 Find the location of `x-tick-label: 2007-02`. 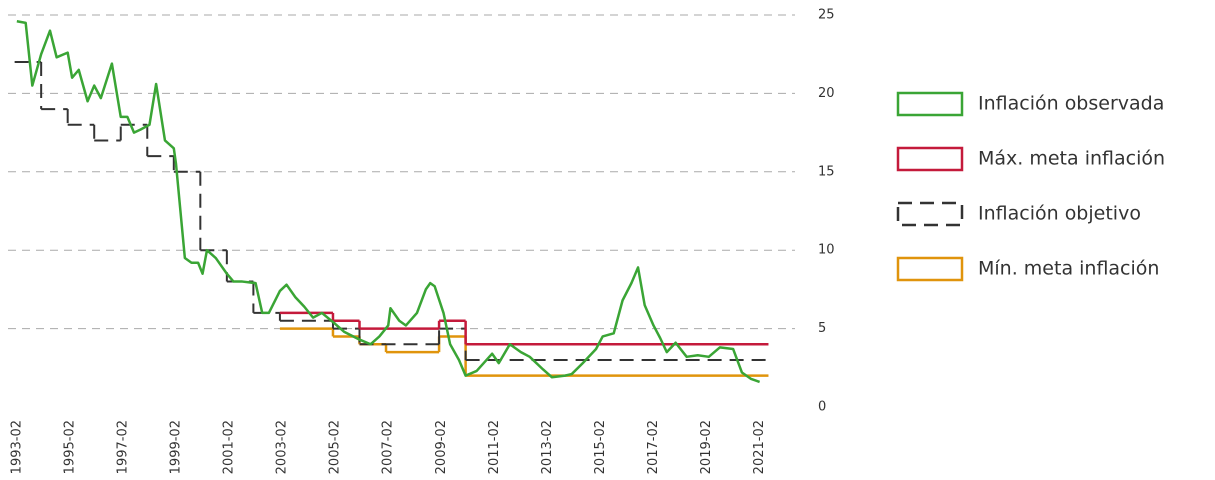

x-tick-label: 2007-02 is located at coordinates (388, 447).